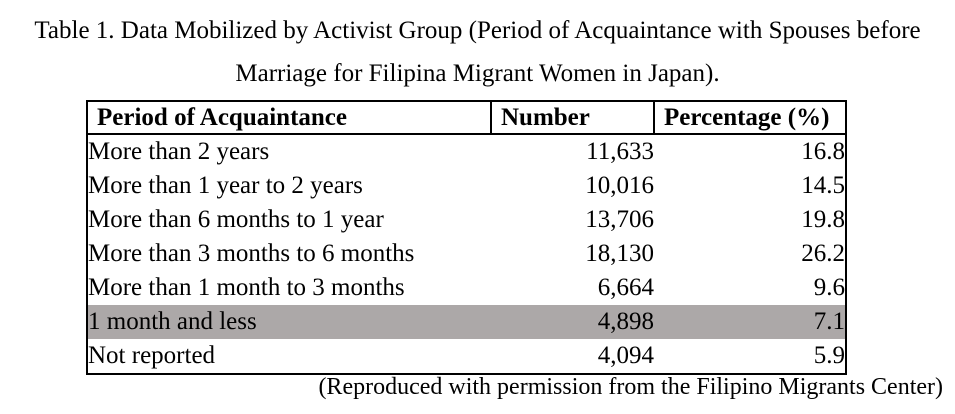 Image resolution: width=955 pixels, height=414 pixels. I want to click on percentage-cell: 5.9, so click(829, 355).